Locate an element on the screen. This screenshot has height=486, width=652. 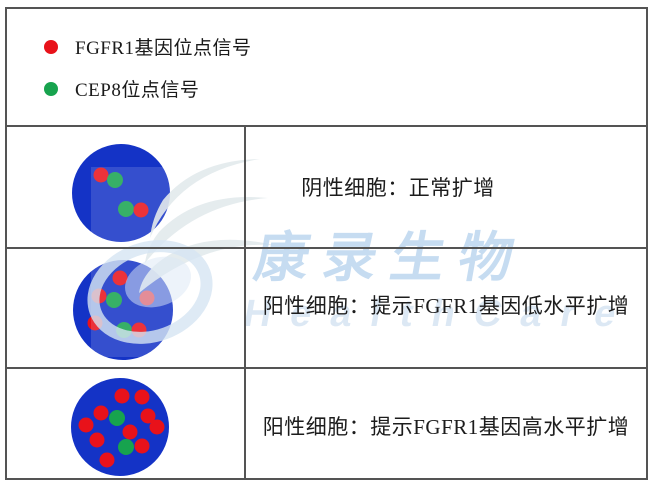
high-amplification-description: 阳性细胞：提示FGFR1基因高水平扩增 is located at coordinates (446, 427).